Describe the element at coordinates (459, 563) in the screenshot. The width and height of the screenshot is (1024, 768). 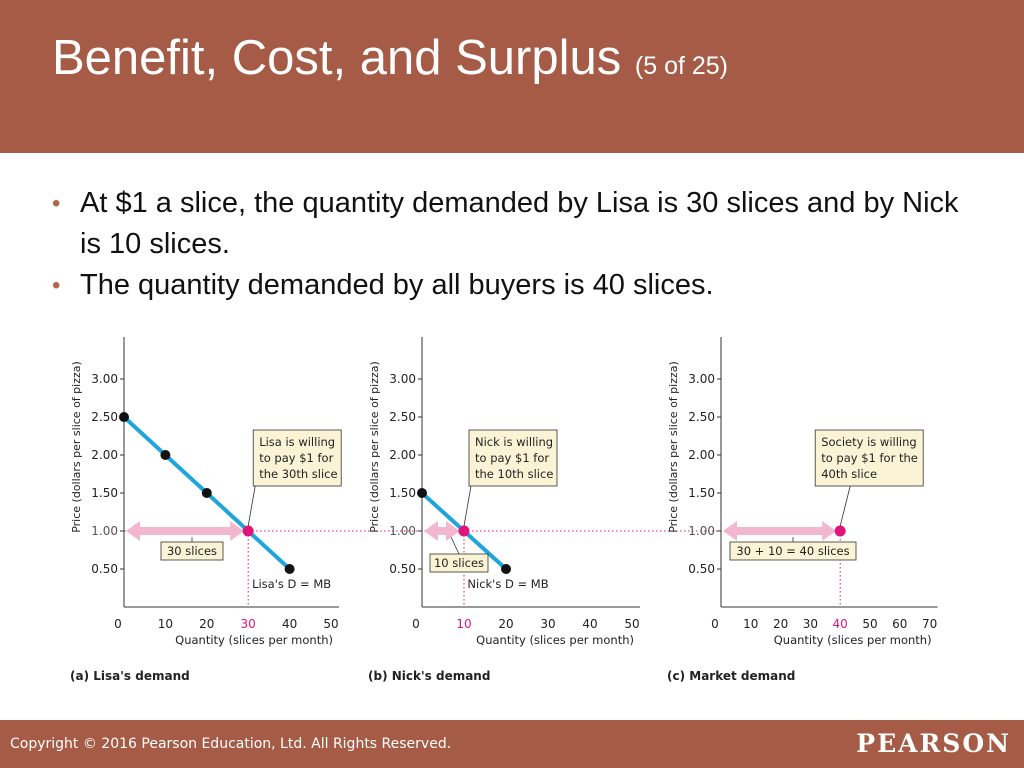
I see `quantity-label-text: 10 slices` at that location.